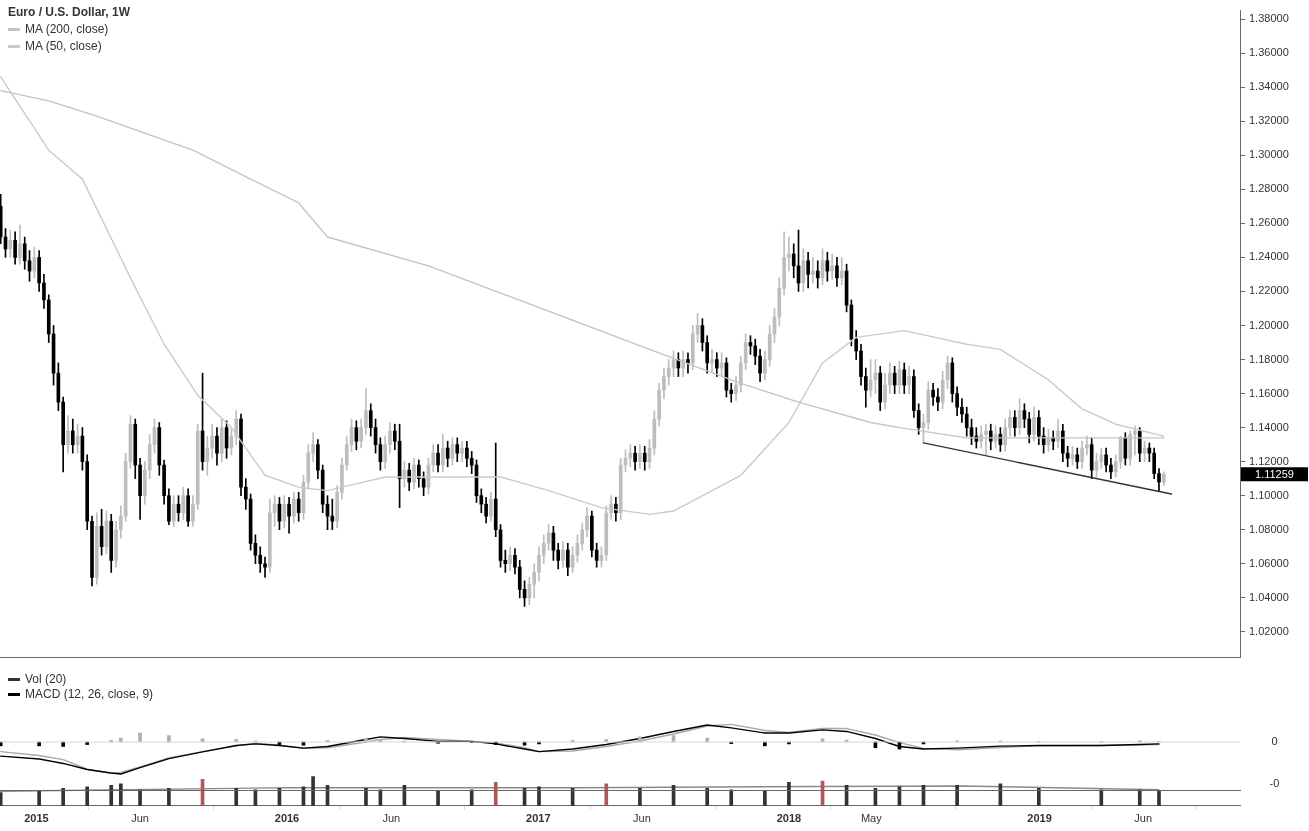 This screenshot has height=831, width=1309. Describe the element at coordinates (1269, 324) in the screenshot. I see `y-tick-label: 1.20000` at that location.